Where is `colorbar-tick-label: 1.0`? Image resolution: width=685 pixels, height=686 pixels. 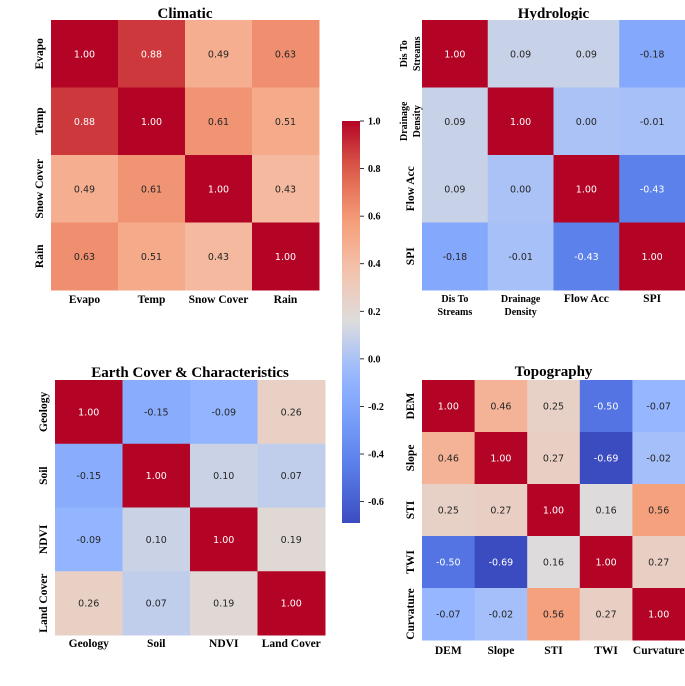
colorbar-tick-label: 1.0 is located at coordinates (374, 122).